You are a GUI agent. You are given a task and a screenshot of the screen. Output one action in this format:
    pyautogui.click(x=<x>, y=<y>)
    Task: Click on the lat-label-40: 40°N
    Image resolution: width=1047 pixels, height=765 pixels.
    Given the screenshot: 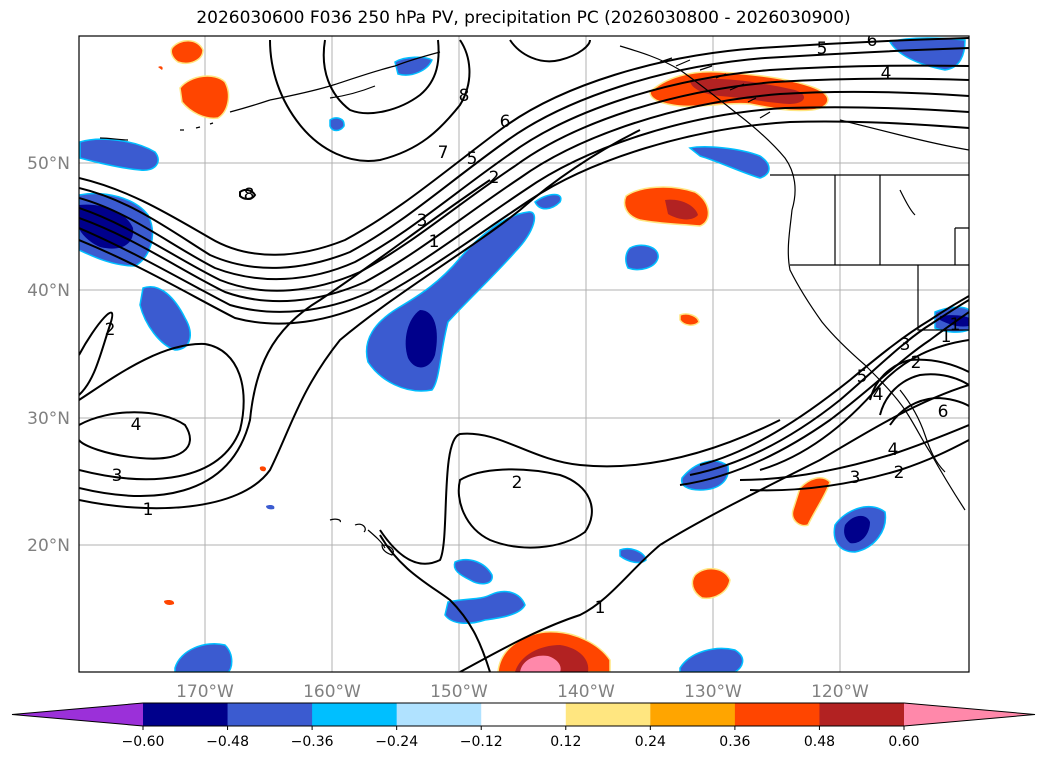 What is the action you would take?
    pyautogui.click(x=48, y=291)
    